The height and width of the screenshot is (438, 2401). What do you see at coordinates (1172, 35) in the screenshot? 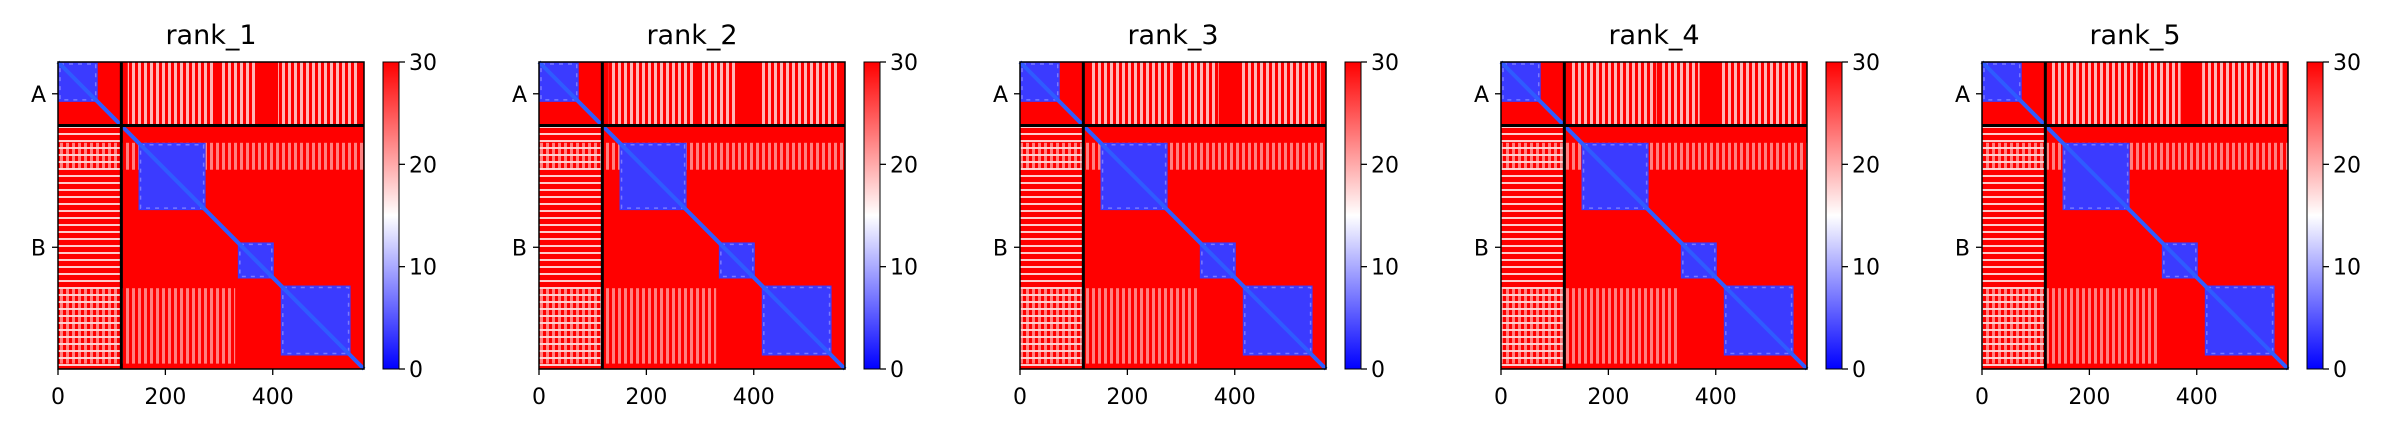
I see `panel-title: rank_3` at bounding box center [1172, 35].